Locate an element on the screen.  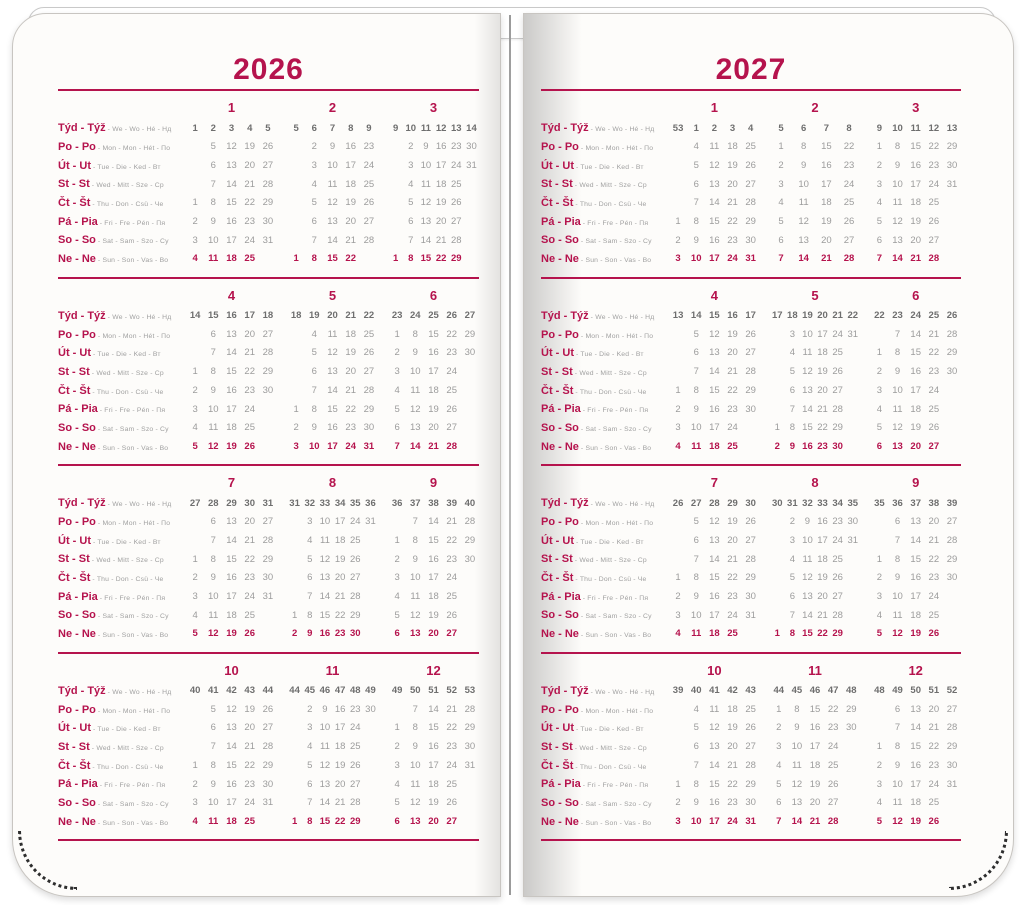
date-number: 1 is located at coordinates (296, 409).